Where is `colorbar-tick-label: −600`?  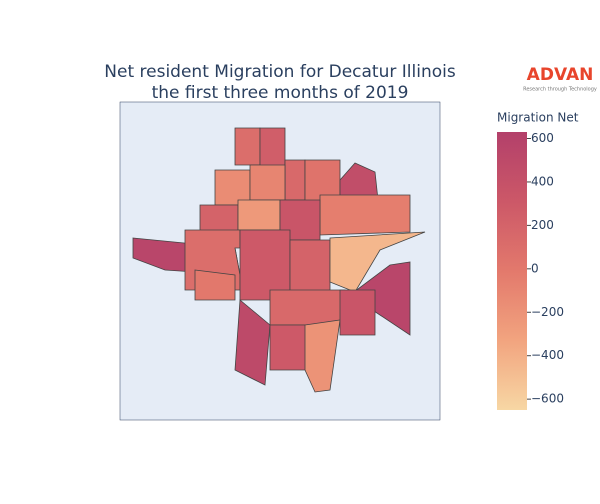 colorbar-tick-label: −600 is located at coordinates (547, 399).